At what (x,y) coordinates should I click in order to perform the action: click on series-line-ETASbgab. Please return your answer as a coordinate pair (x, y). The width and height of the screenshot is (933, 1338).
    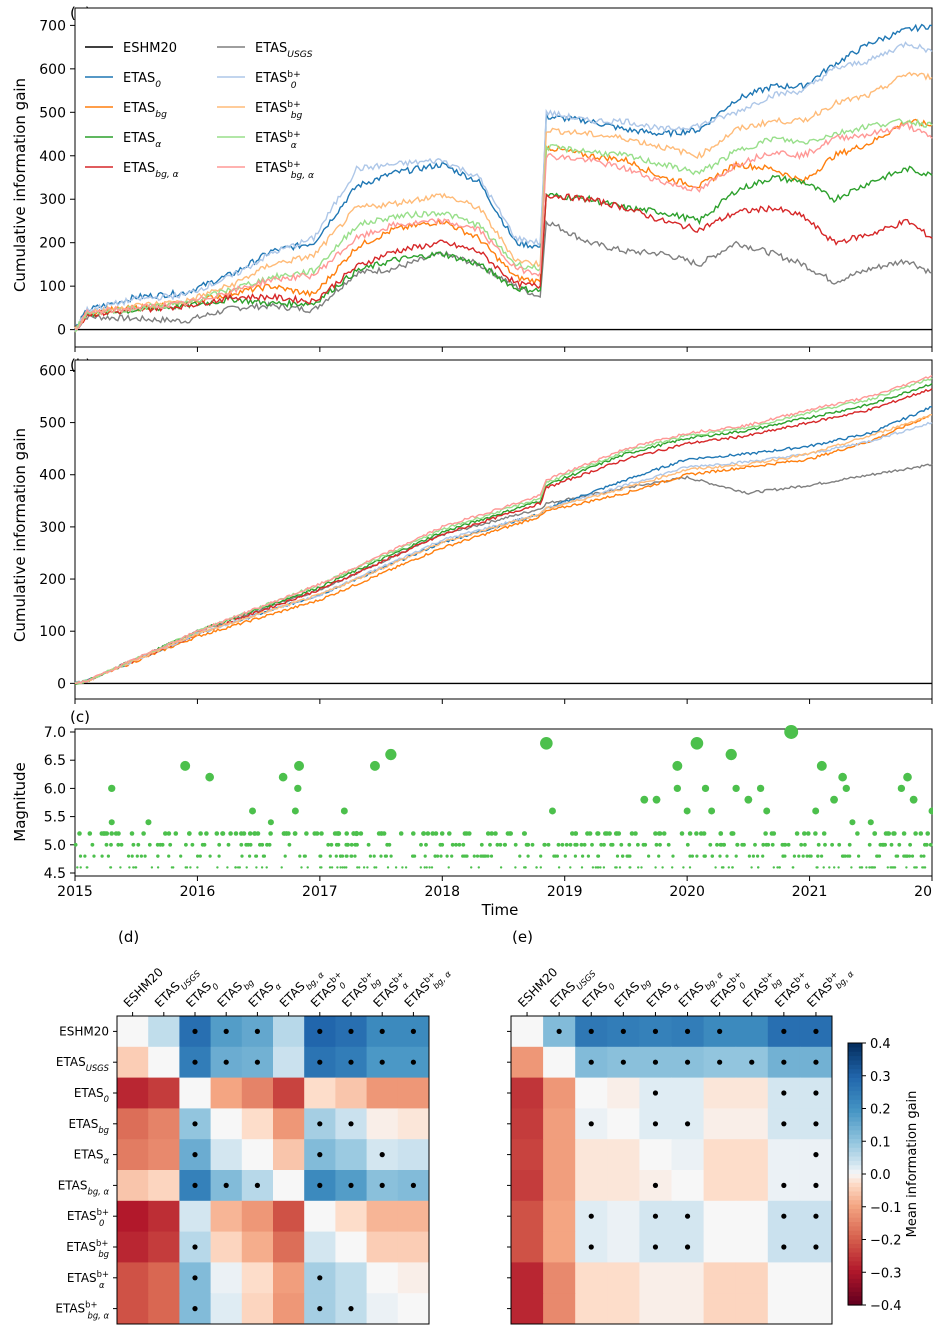
    Looking at the image, I should click on (503, 226).